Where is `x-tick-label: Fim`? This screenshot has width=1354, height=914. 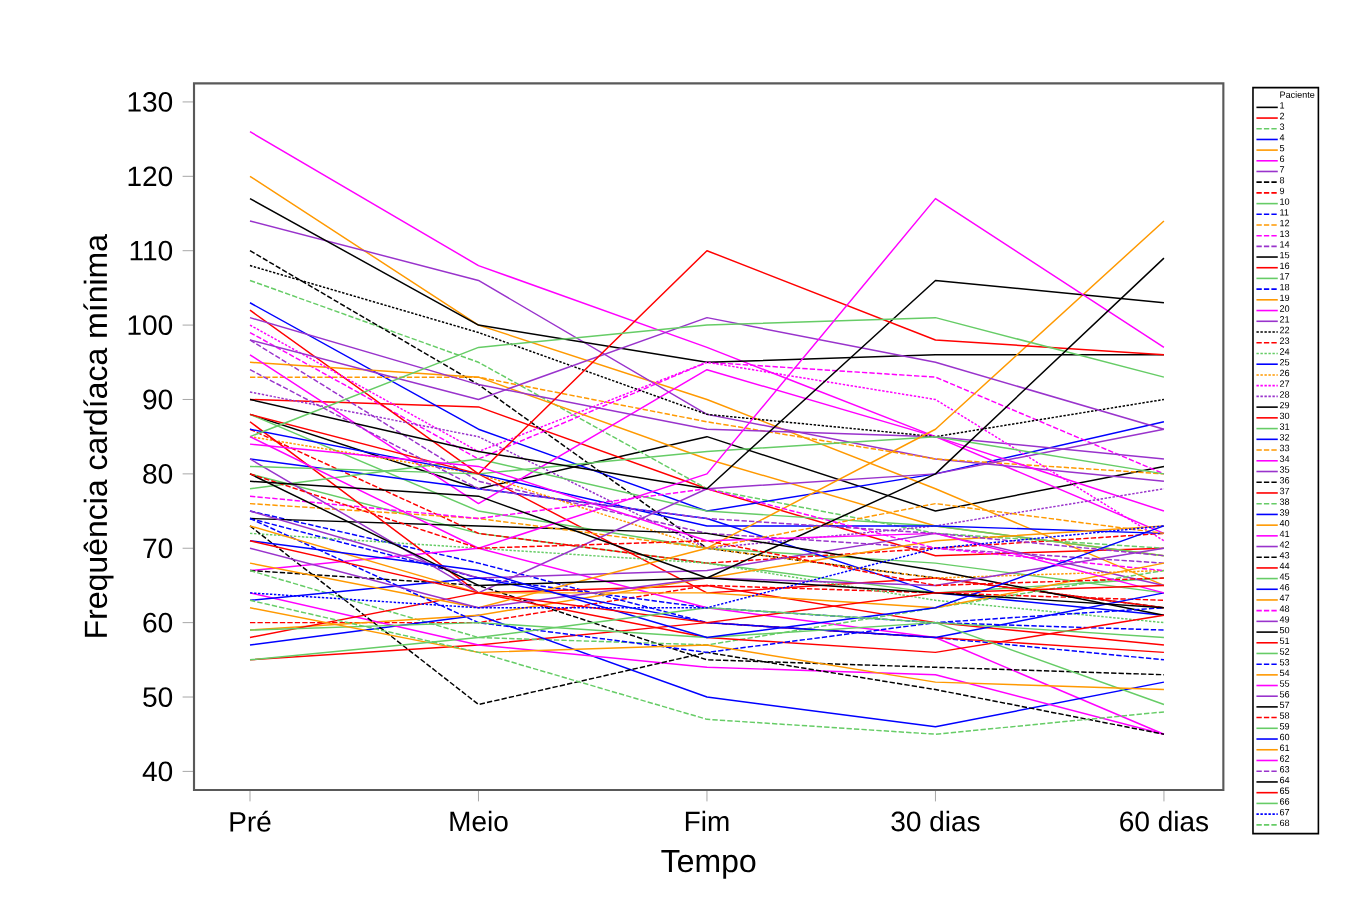 x-tick-label: Fim is located at coordinates (707, 821).